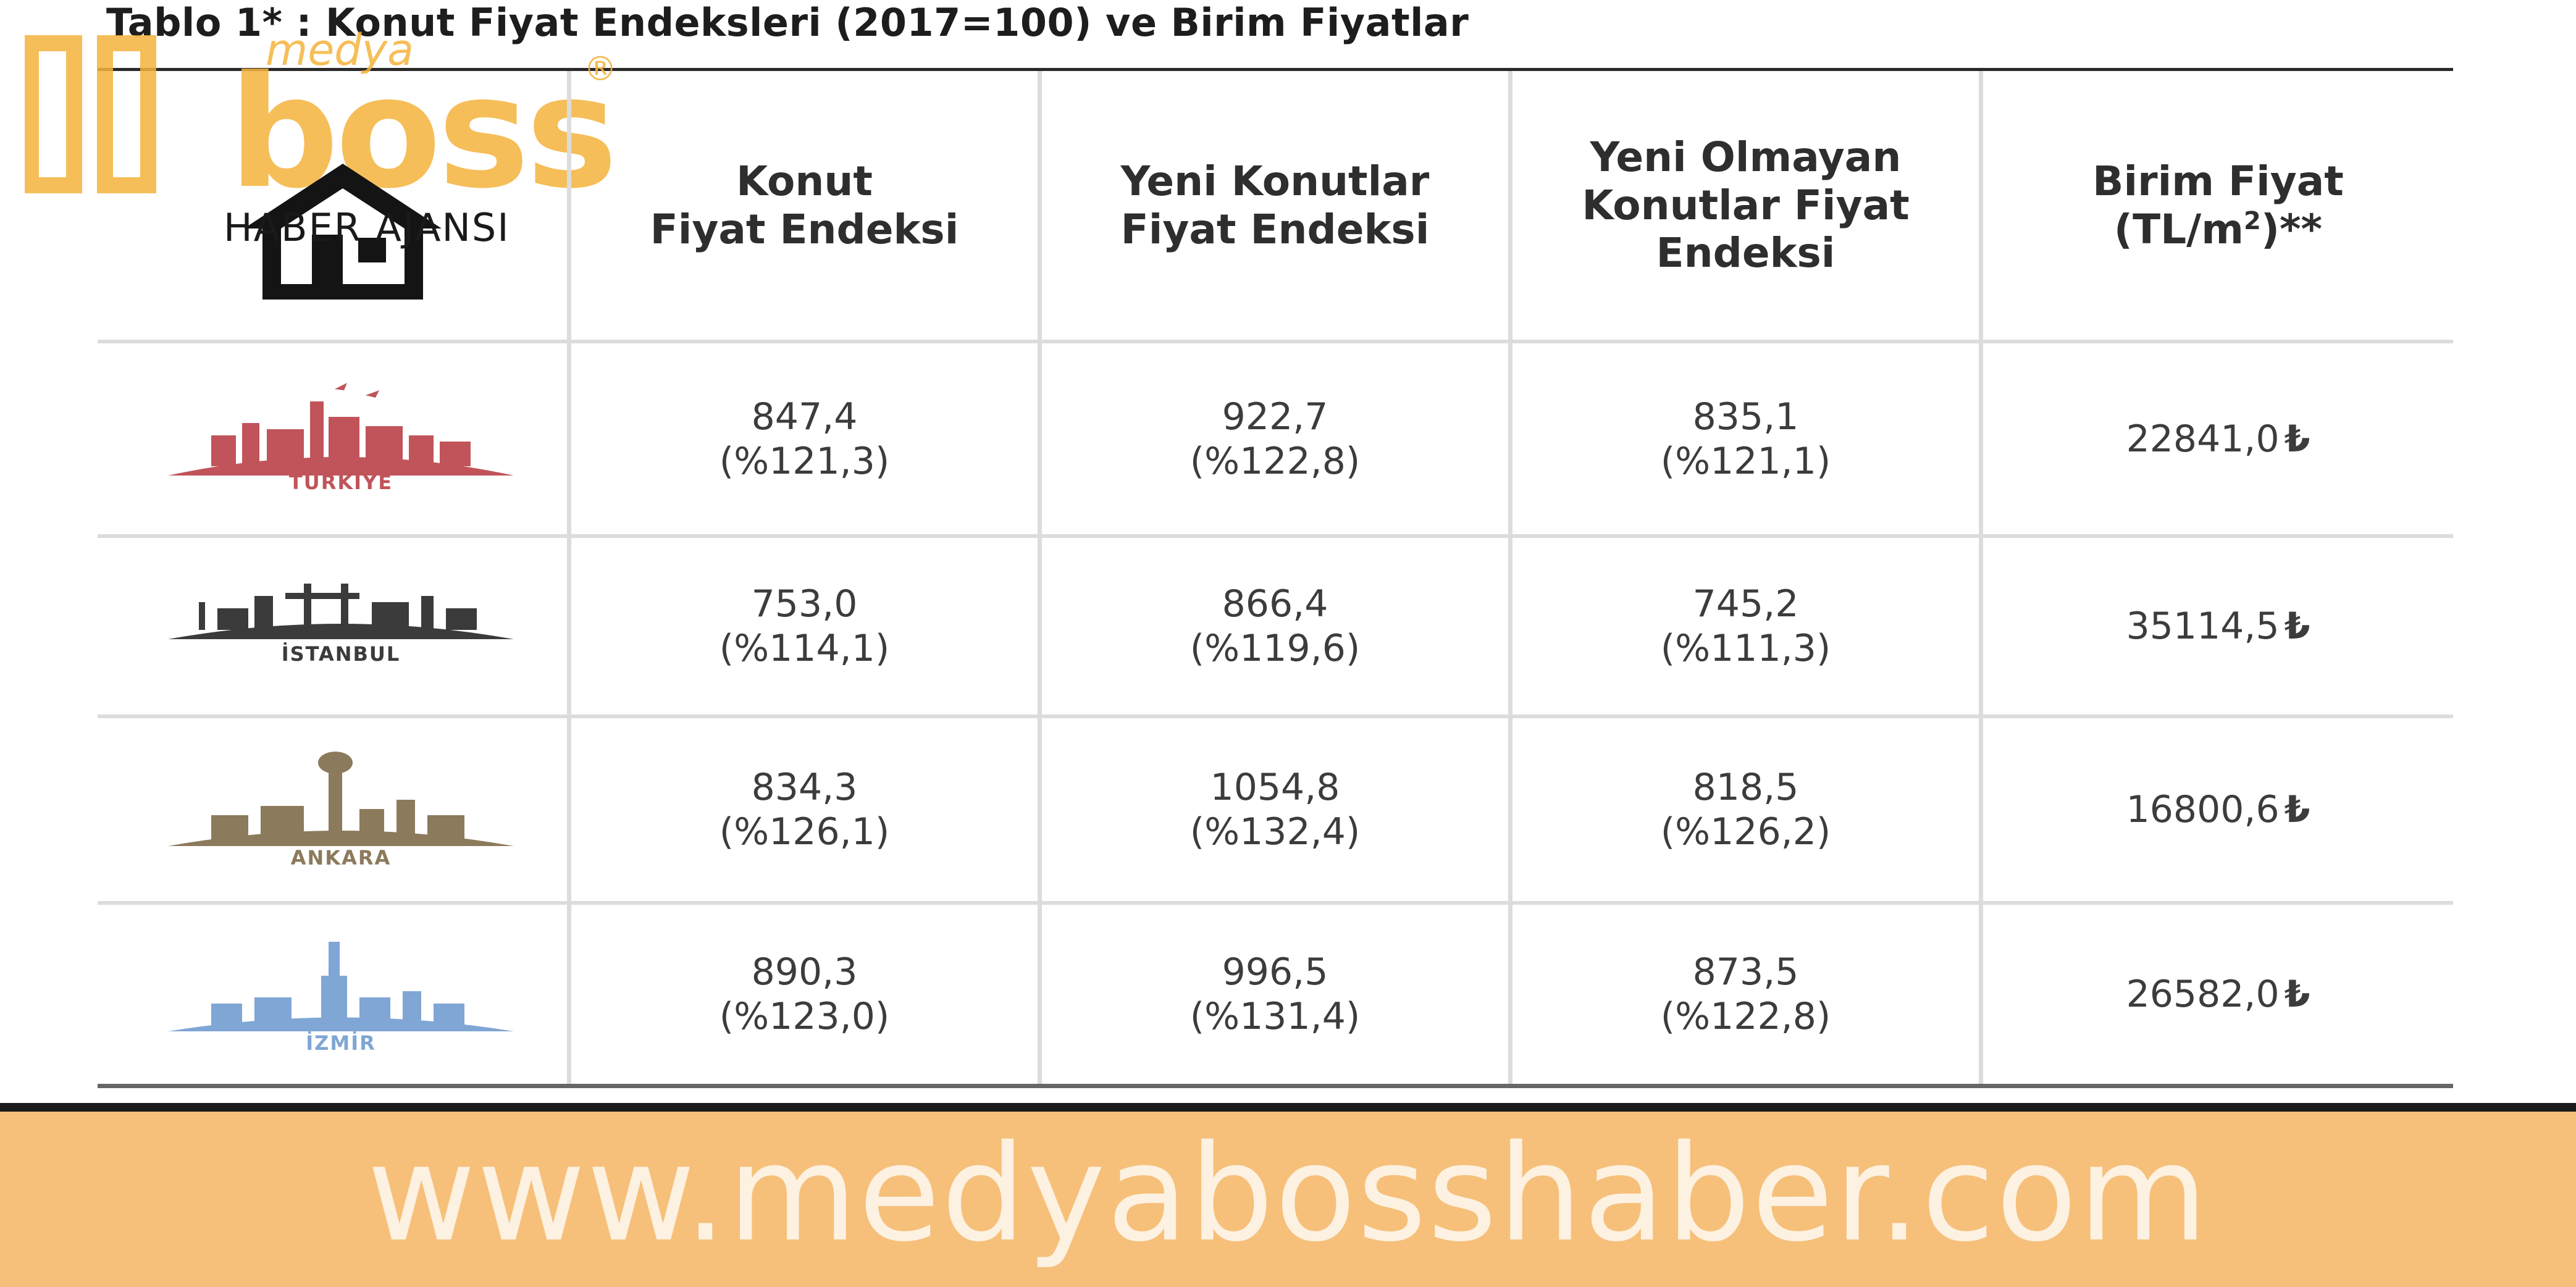 The height and width of the screenshot is (1287, 2576). I want to click on price-cell: 26582,0 ₺, so click(2218, 994).